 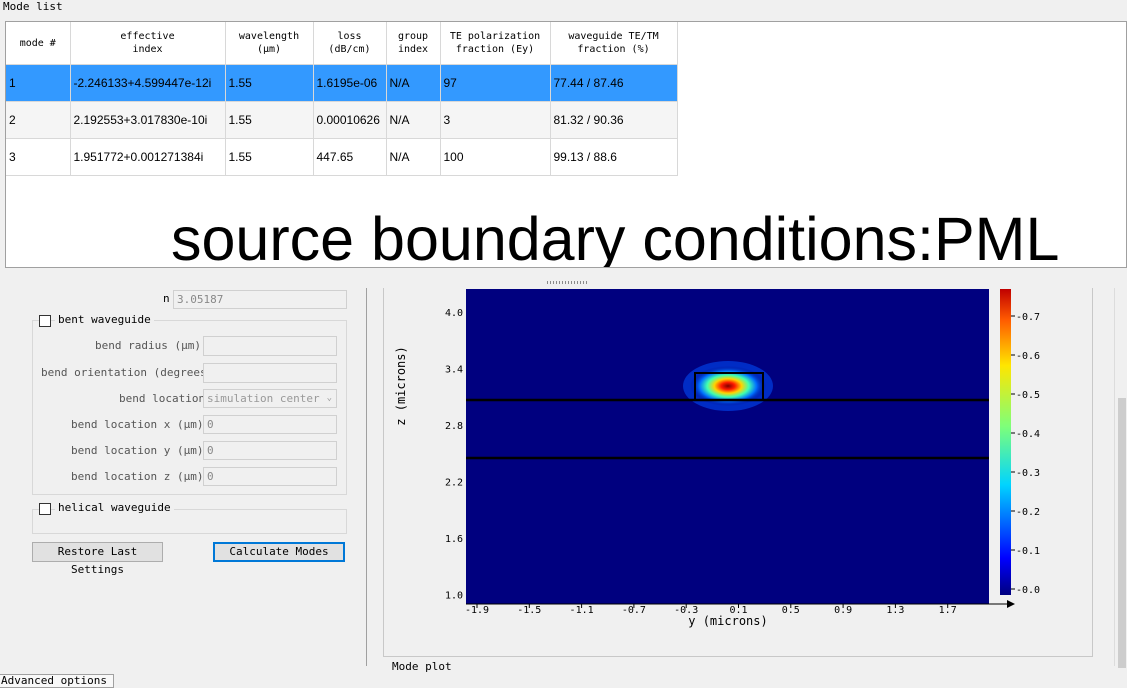 What do you see at coordinates (614, 43) in the screenshot?
I see `column-header: waveguide TE/TM fraction (%)` at bounding box center [614, 43].